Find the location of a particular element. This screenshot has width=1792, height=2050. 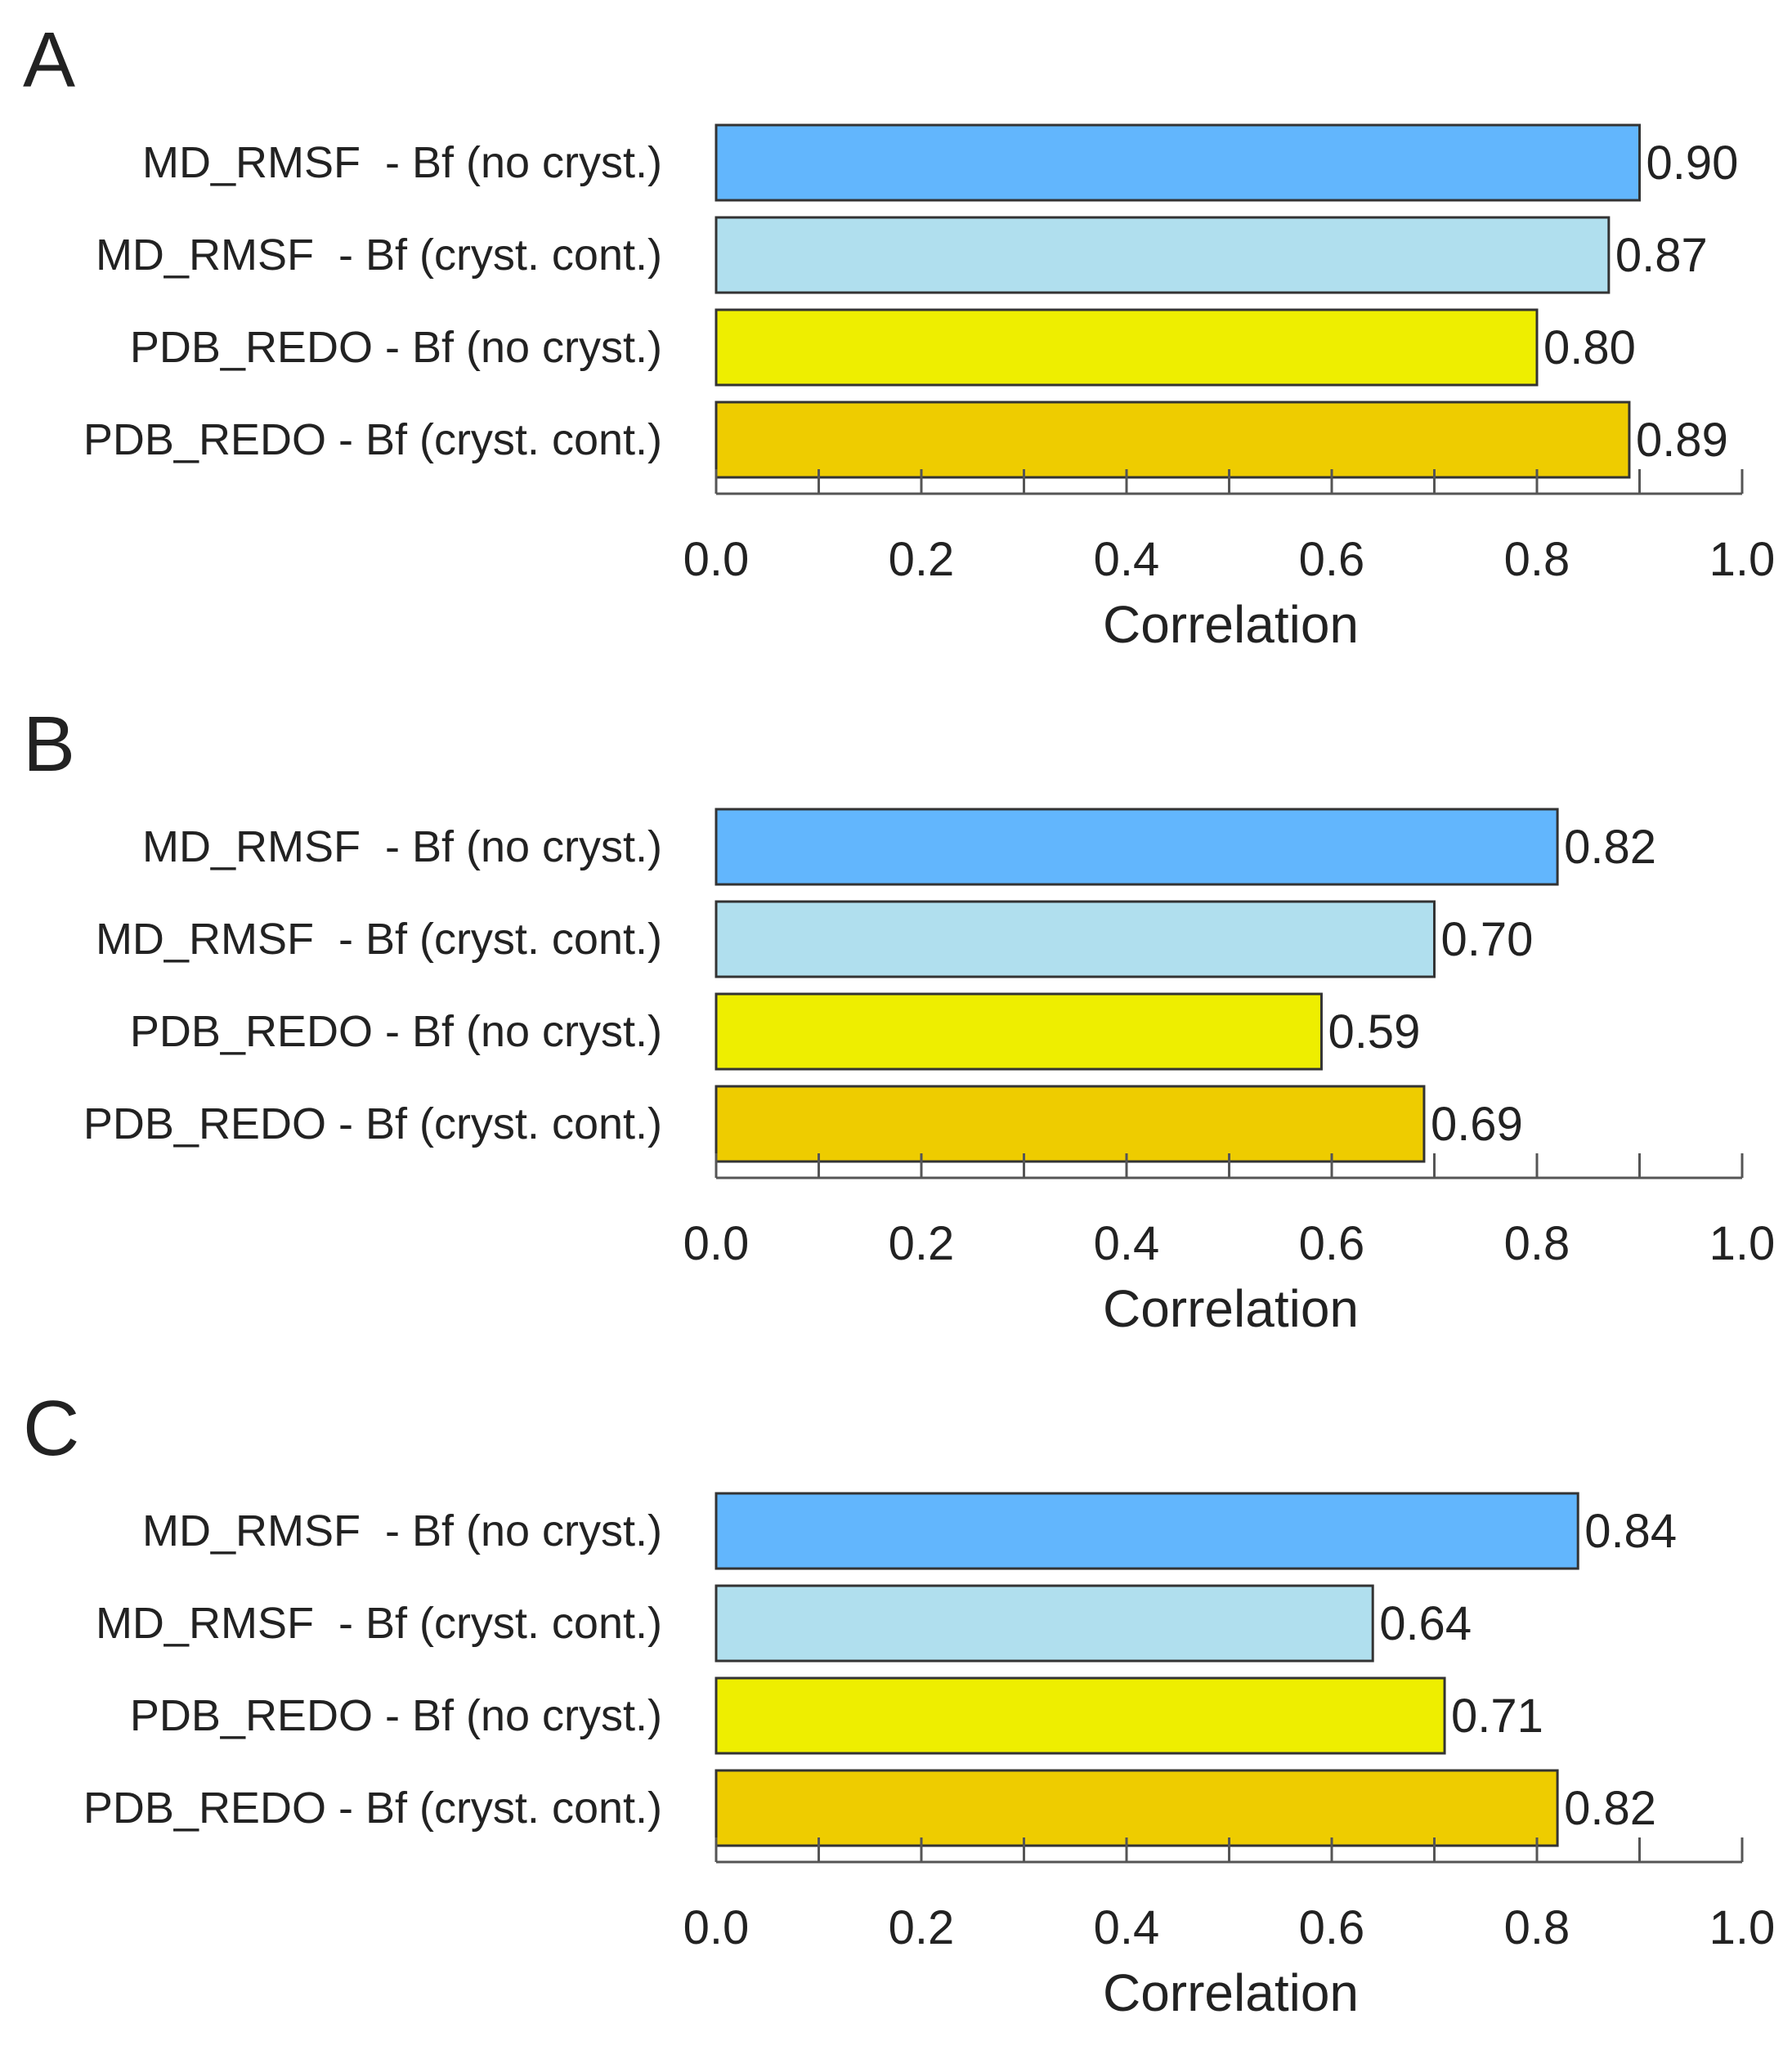

value-label: 0.71 is located at coordinates (1497, 1716).